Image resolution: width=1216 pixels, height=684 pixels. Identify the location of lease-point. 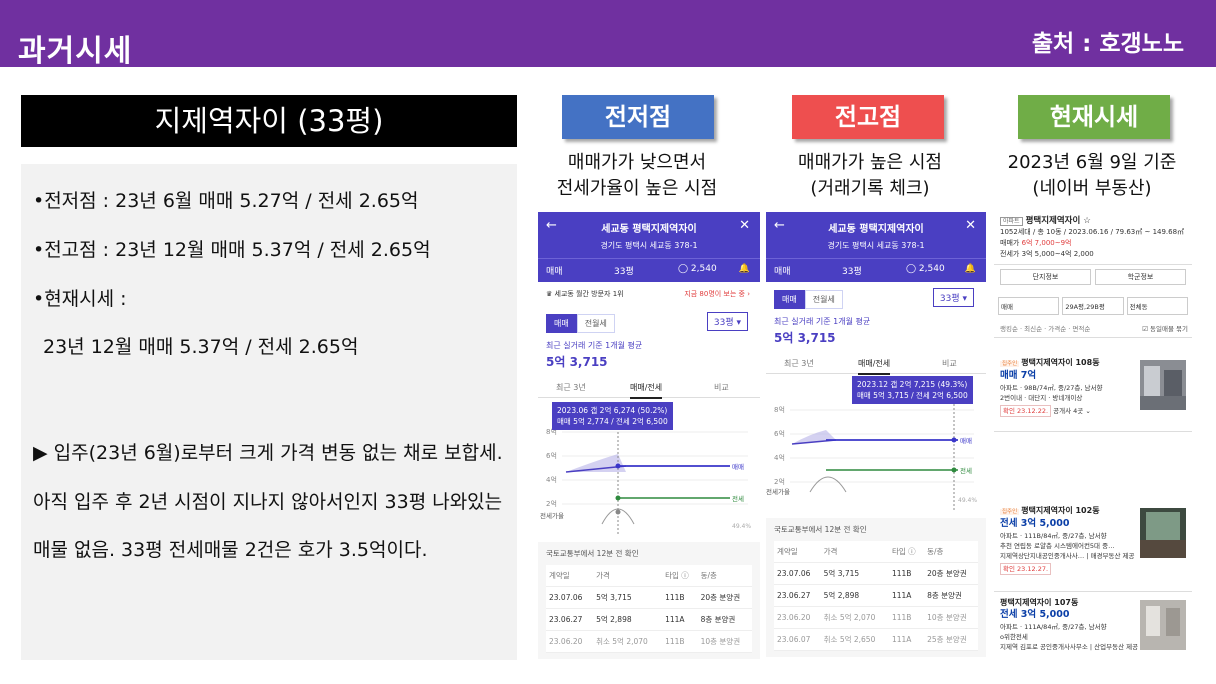
(618, 498).